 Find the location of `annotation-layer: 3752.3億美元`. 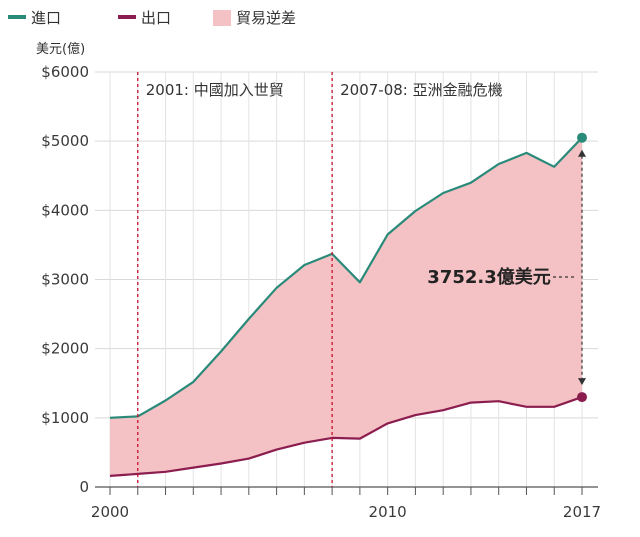

annotation-layer: 3752.3億美元 is located at coordinates (507, 267).